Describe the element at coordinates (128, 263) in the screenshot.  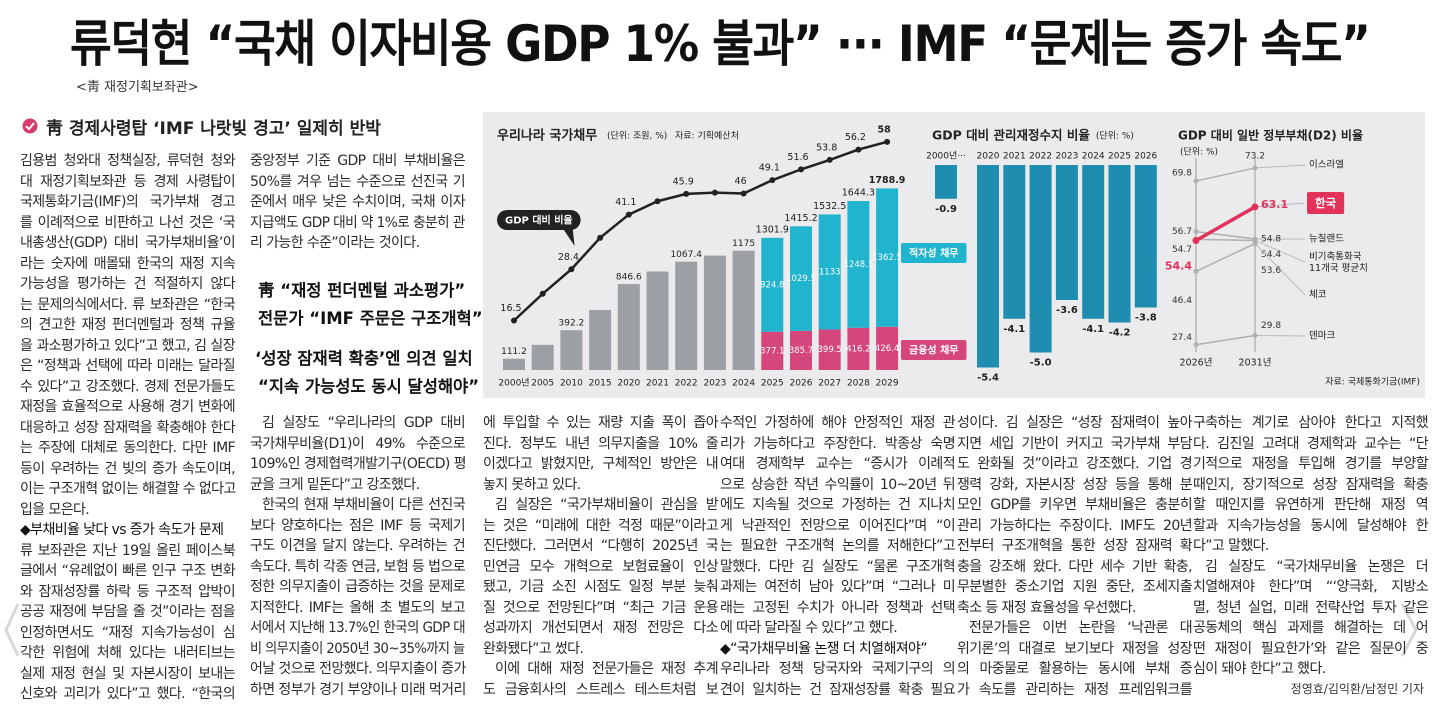
I see `article-line: 라는 숫자에 매몰돼 한국의 재정 지속` at that location.